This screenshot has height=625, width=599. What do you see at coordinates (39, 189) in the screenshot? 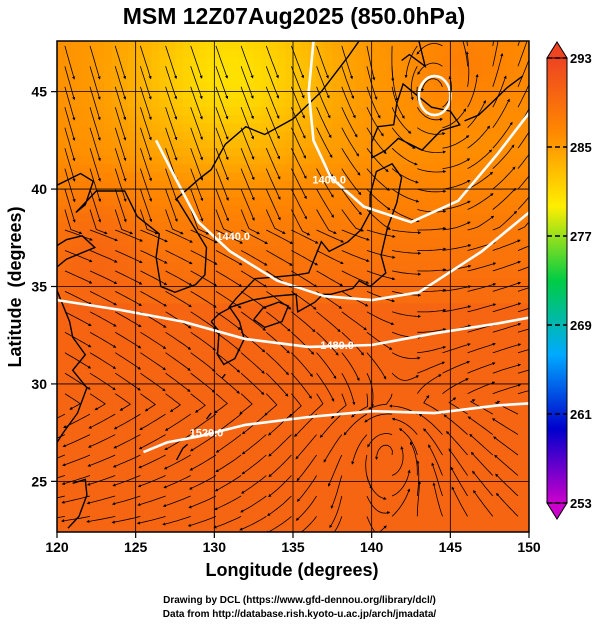
I see `y-tick-label: 40` at bounding box center [39, 189].